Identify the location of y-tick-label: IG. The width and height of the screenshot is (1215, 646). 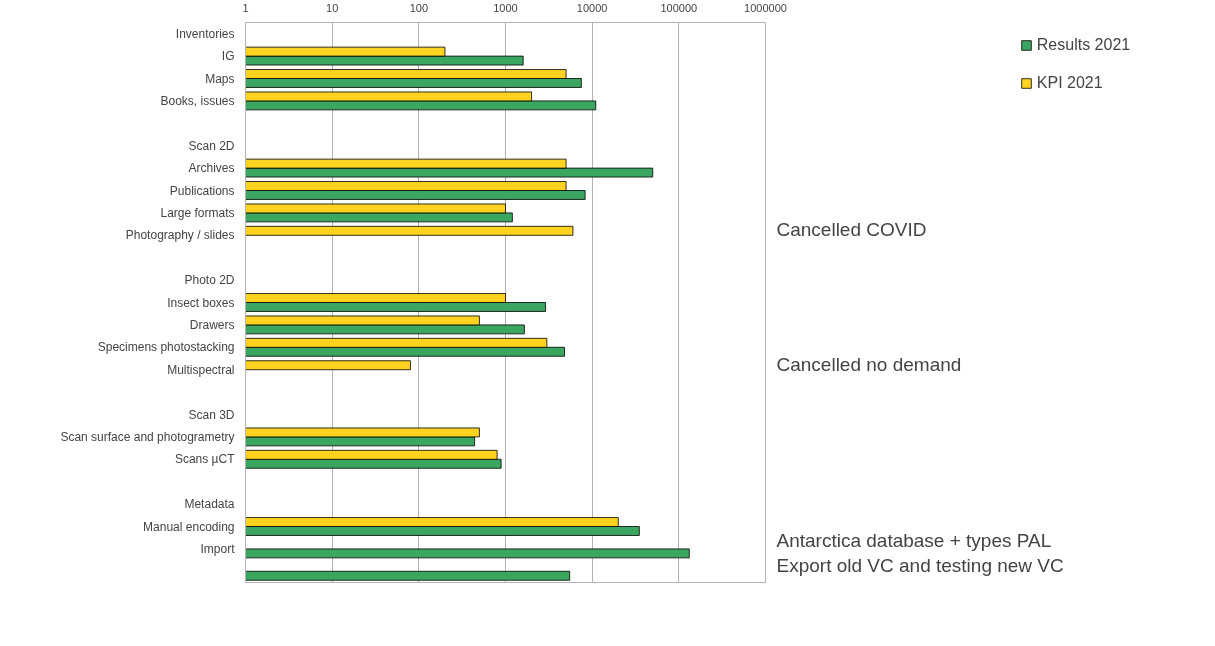
(228, 56).